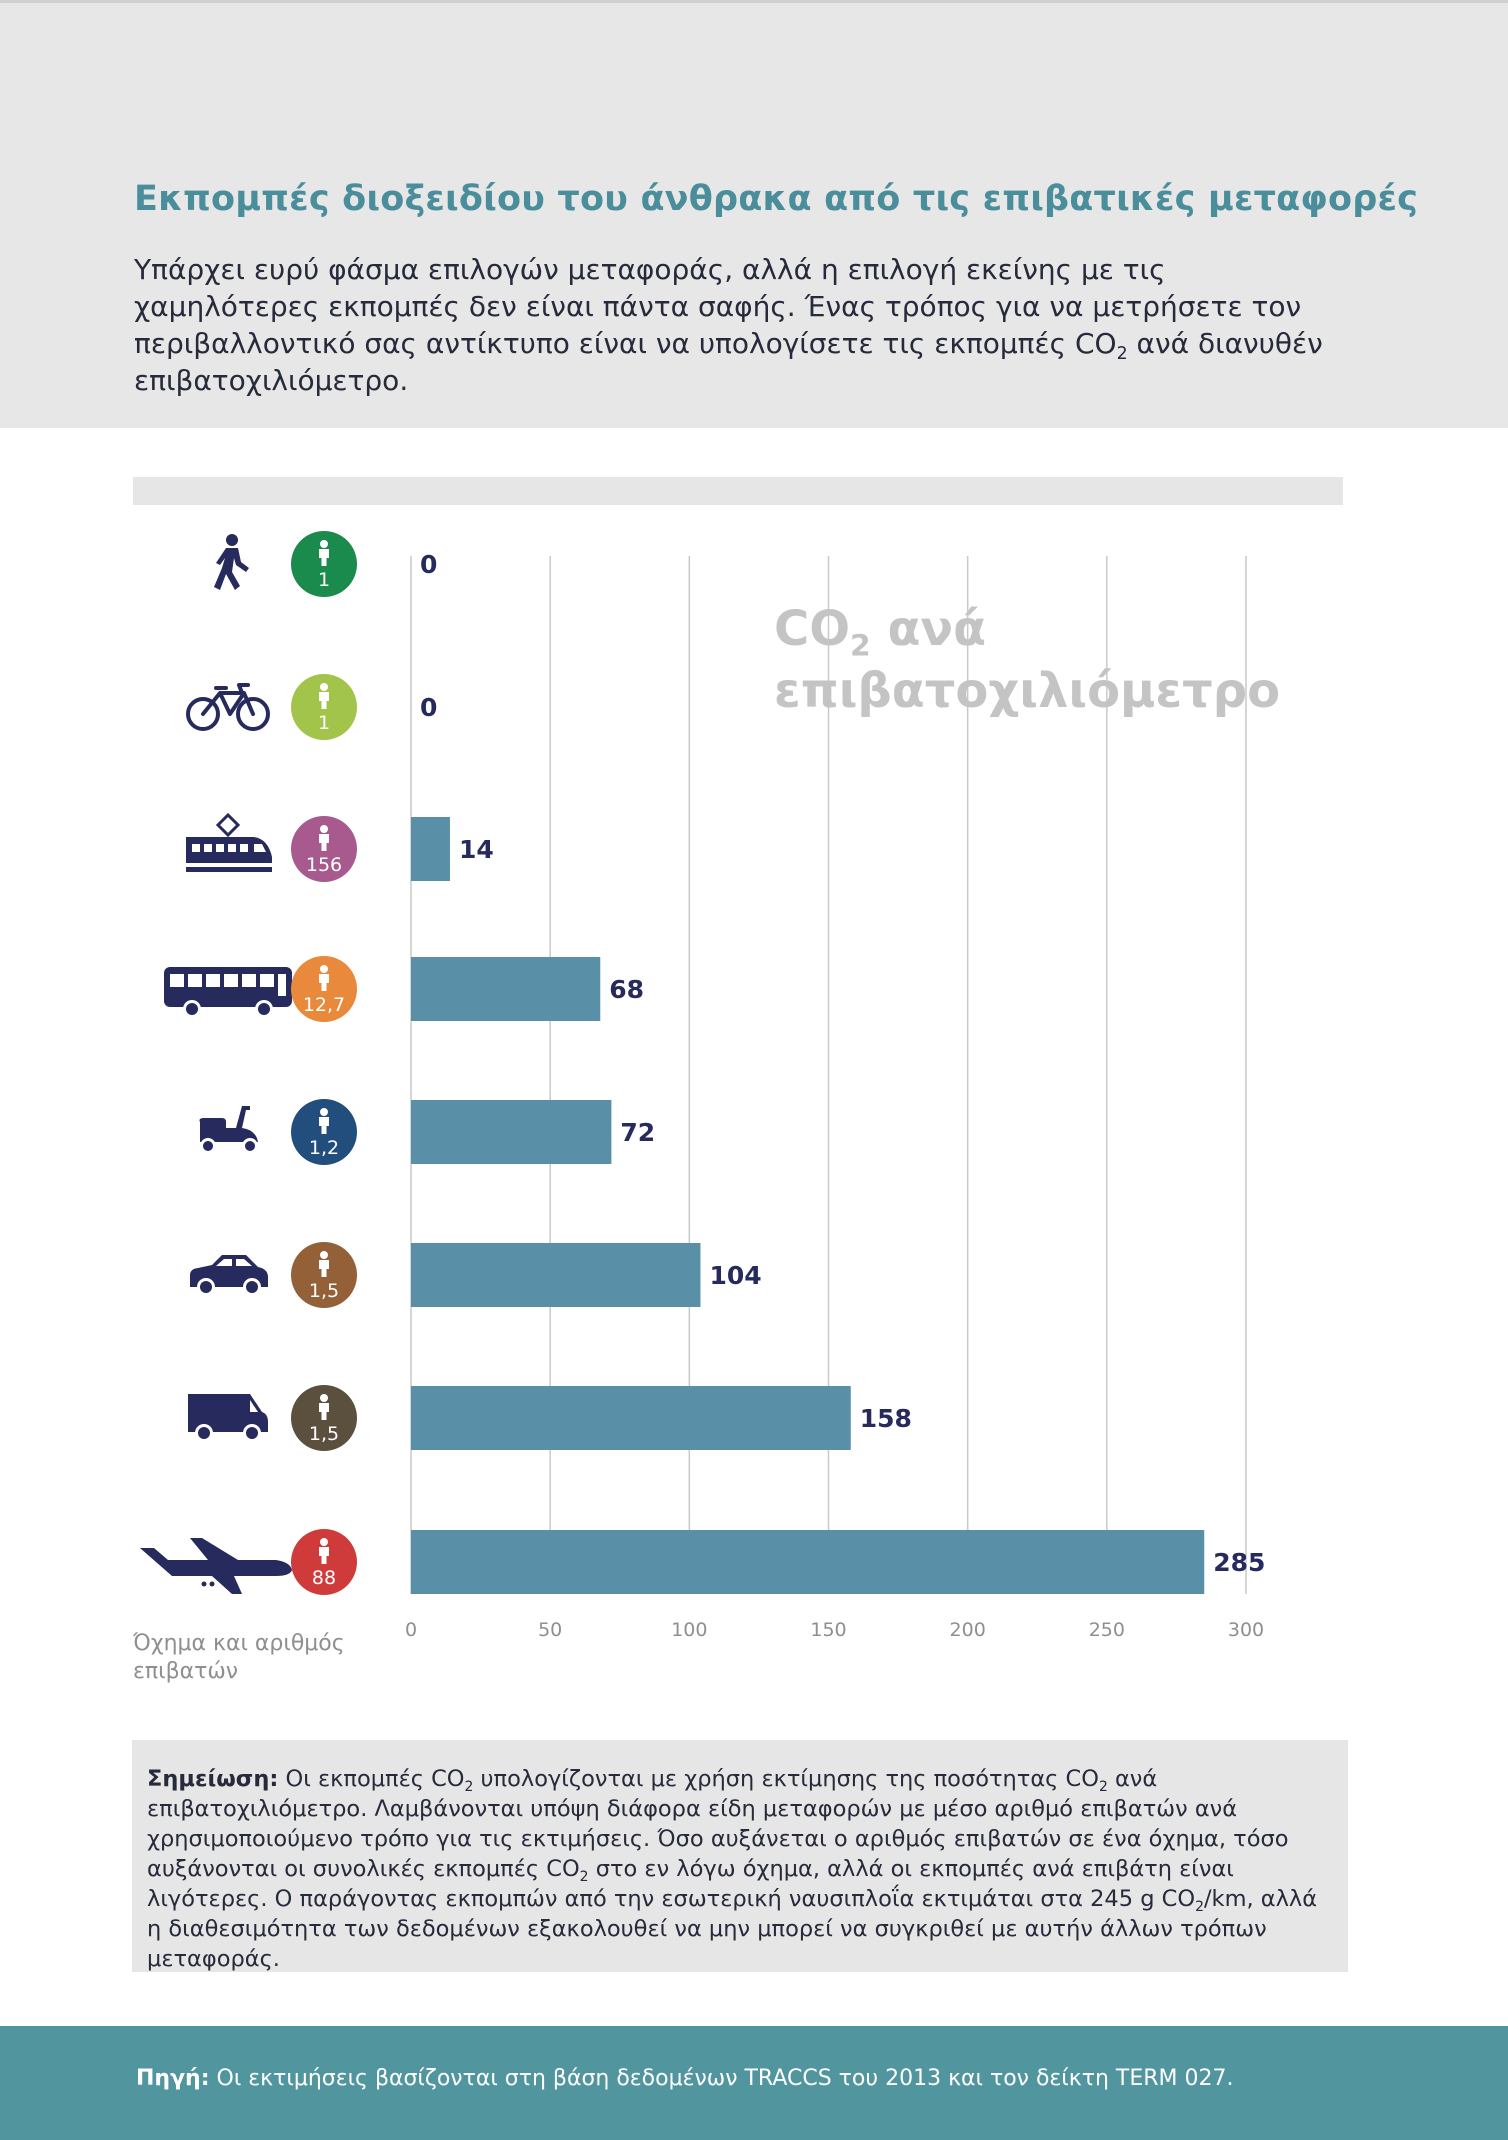  I want to click on passenger-count: 88, so click(324, 1578).